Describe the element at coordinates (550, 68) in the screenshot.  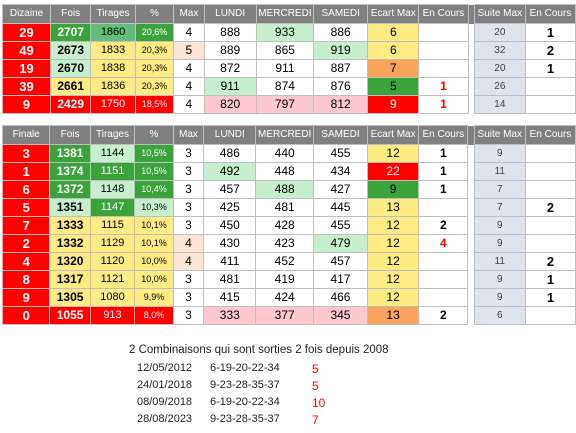
I see `dizaine-cell-encours2: 1` at that location.